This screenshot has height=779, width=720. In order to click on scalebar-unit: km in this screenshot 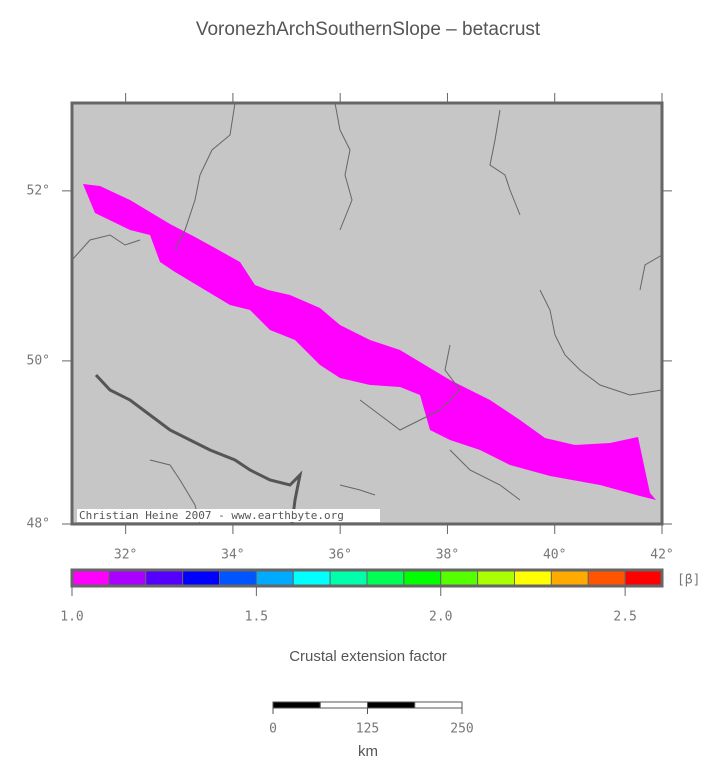, I will do `click(368, 751)`.